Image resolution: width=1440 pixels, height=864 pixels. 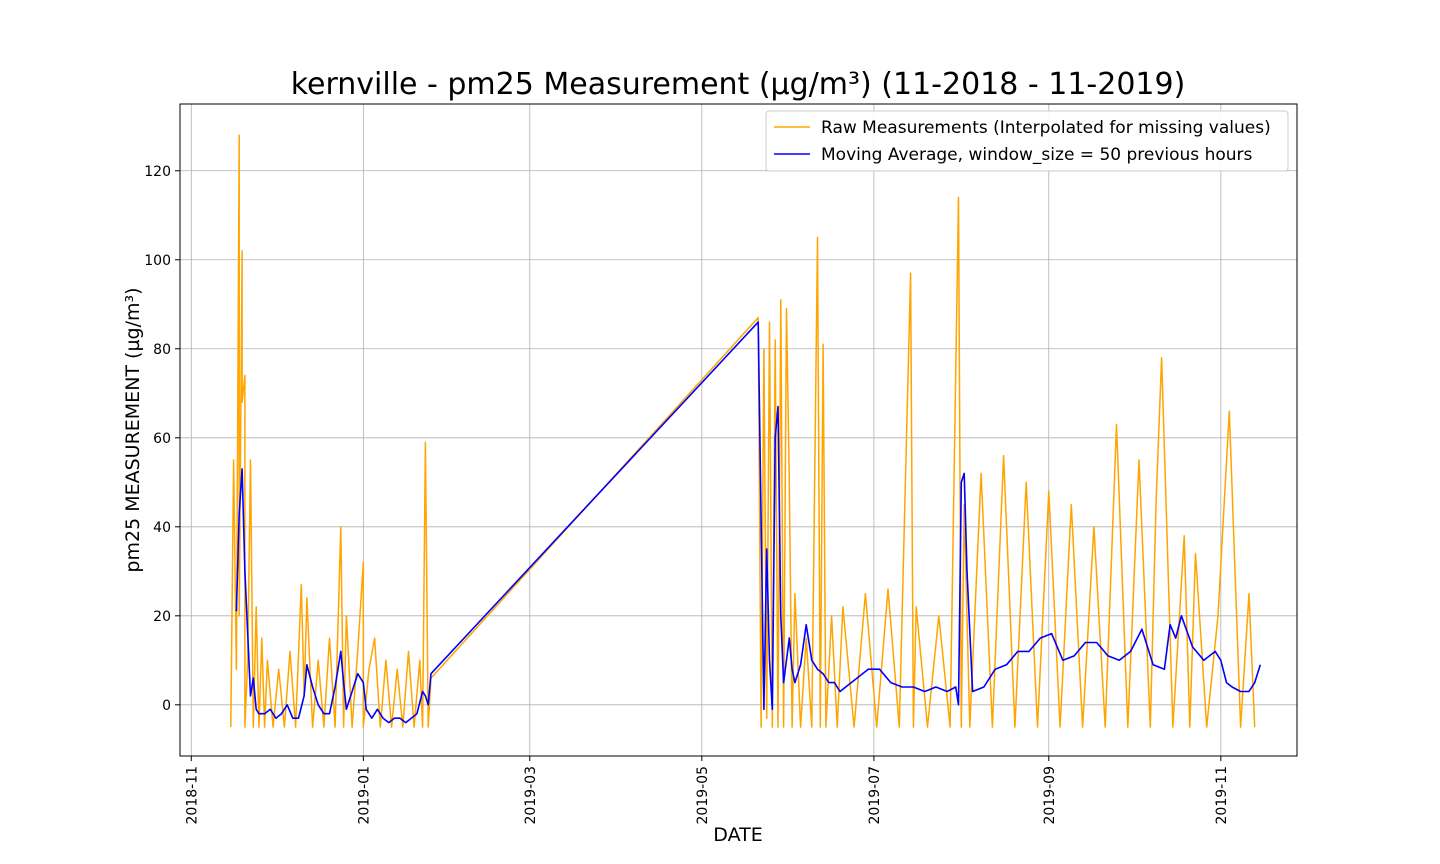 I want to click on x-tick-label: 2019-01, so click(x=364, y=795).